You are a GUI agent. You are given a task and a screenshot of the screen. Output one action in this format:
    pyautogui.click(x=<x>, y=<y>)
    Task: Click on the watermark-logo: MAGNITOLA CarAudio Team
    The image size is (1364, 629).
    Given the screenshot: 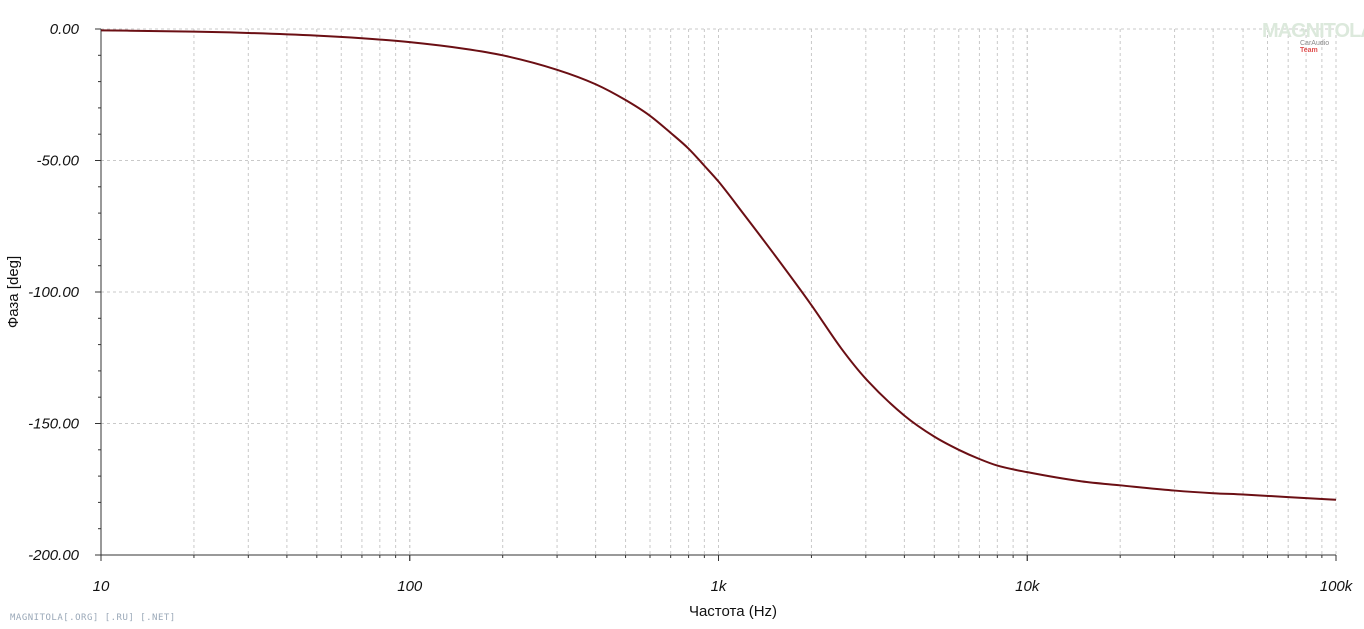 What is the action you would take?
    pyautogui.click(x=1313, y=37)
    